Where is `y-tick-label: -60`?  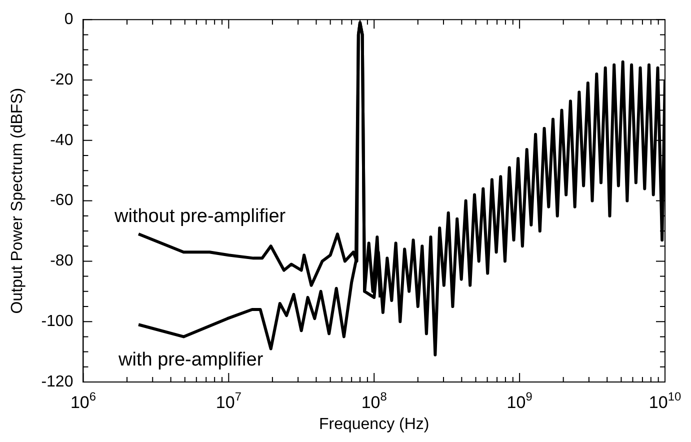
y-tick-label: -60 is located at coordinates (62, 201).